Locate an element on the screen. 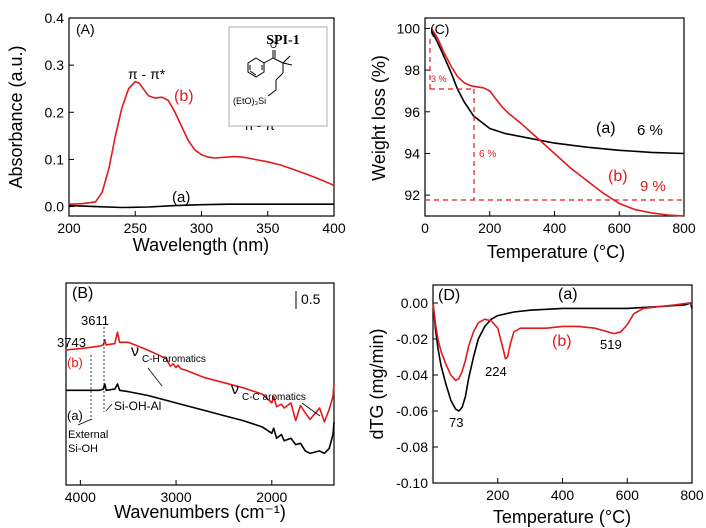 This screenshot has height=528, width=706. panel-c-annot-b: (b) is located at coordinates (618, 176).